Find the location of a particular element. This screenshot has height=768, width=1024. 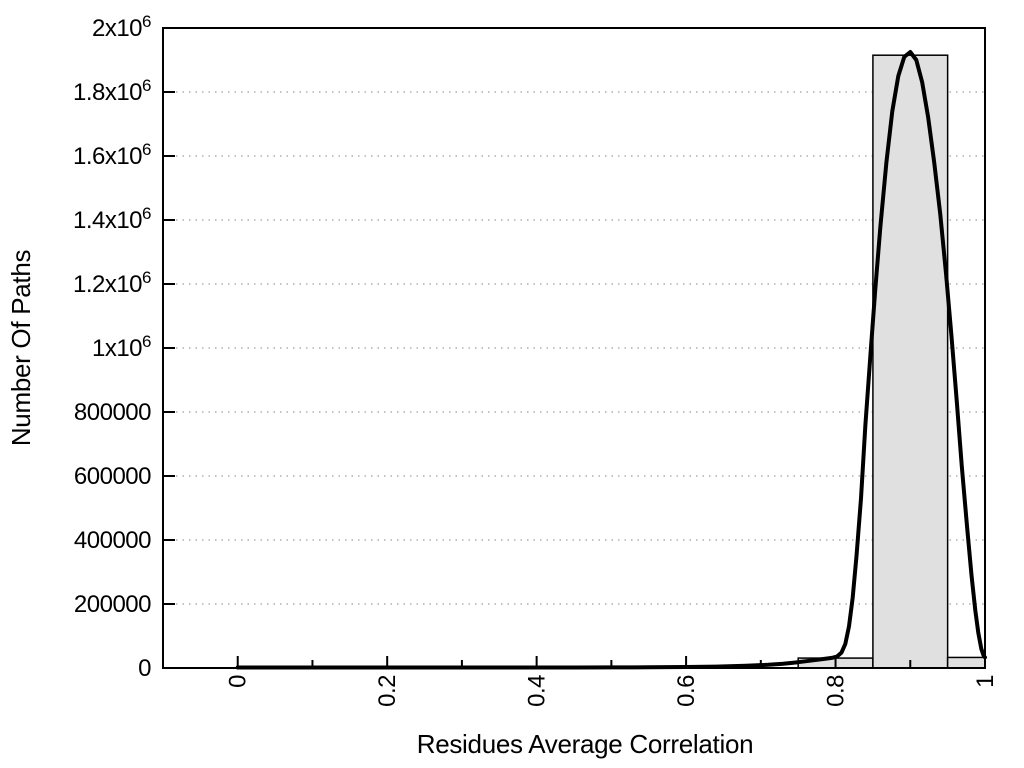

y-tick-label: 0 is located at coordinates (144, 668).